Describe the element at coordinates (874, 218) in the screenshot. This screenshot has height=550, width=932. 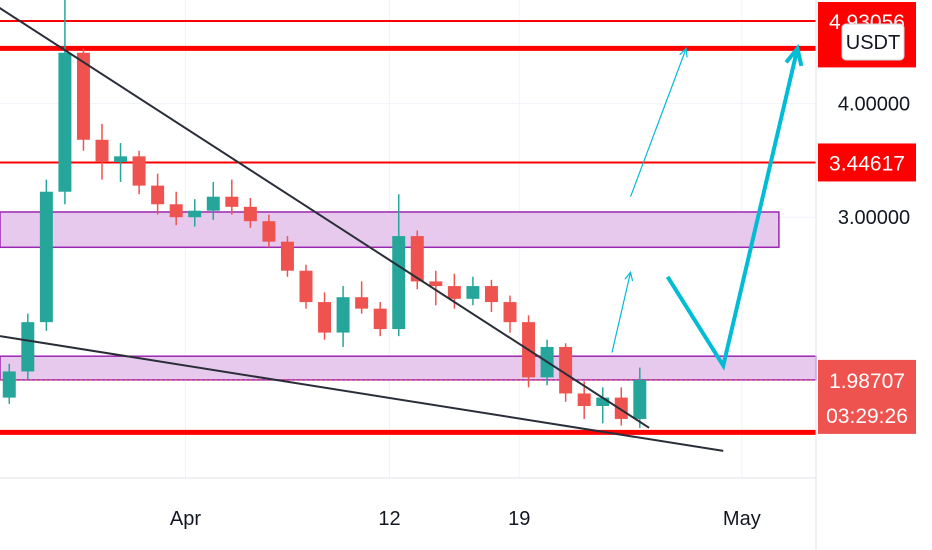
I see `y-tick-label: 3.00000` at that location.